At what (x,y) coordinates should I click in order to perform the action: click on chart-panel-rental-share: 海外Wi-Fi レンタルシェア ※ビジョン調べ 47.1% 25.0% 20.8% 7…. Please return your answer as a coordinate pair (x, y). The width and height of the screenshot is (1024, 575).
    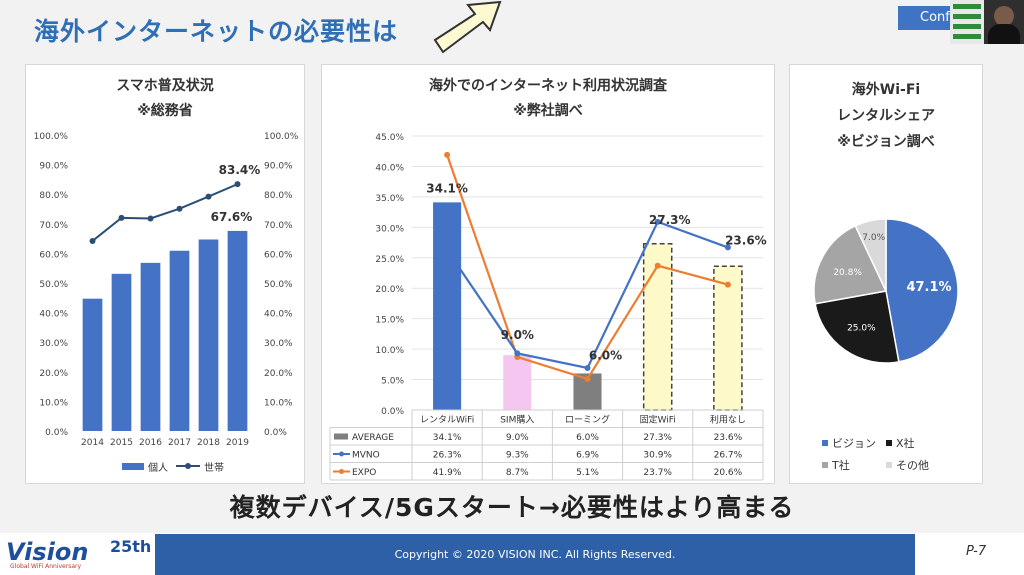
    Looking at the image, I should click on (886, 274).